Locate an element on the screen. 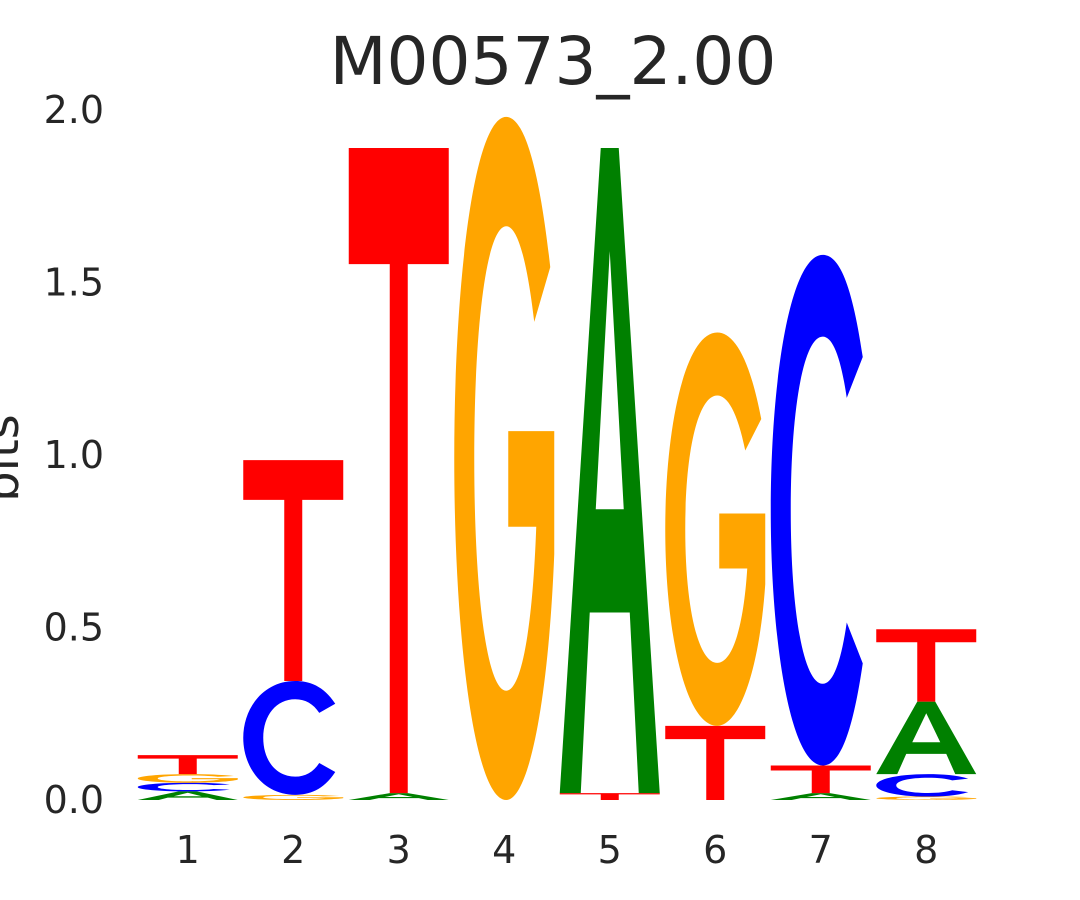 The height and width of the screenshot is (900, 1080). y-axis-ticks: 0.0 0.5 1.0 1.5 2.0 is located at coordinates (74, 455).